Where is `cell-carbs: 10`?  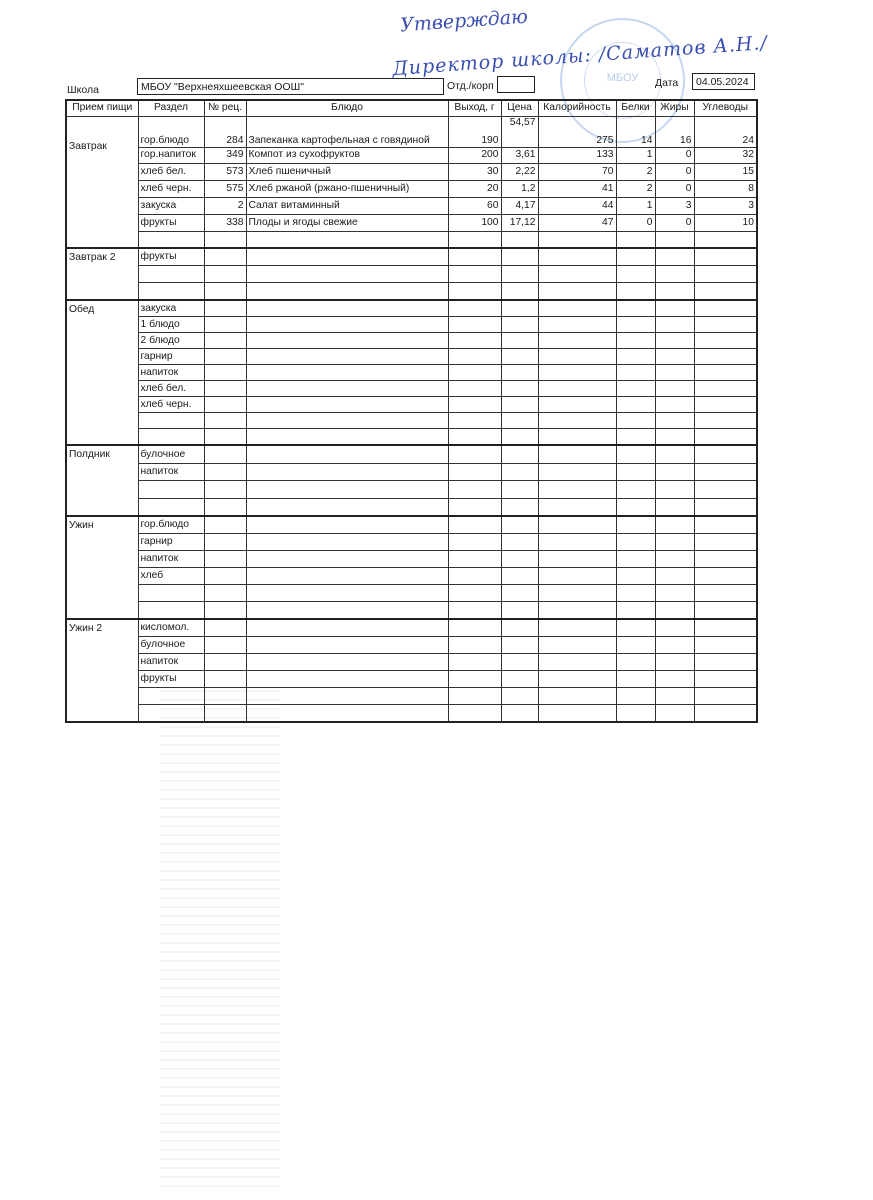 cell-carbs: 10 is located at coordinates (725, 222).